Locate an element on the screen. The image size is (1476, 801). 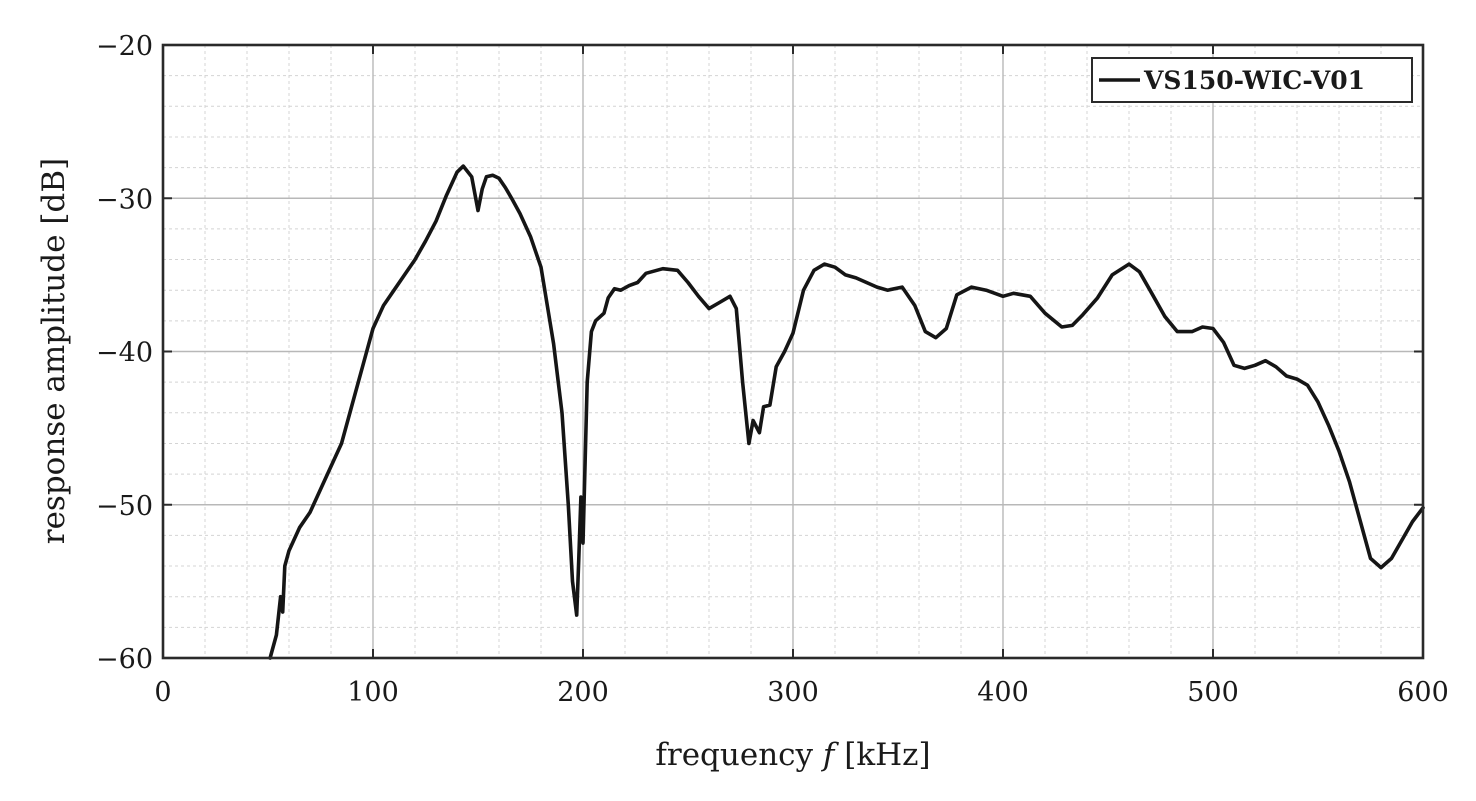
x-tick-label: 300 is located at coordinates (793, 692).